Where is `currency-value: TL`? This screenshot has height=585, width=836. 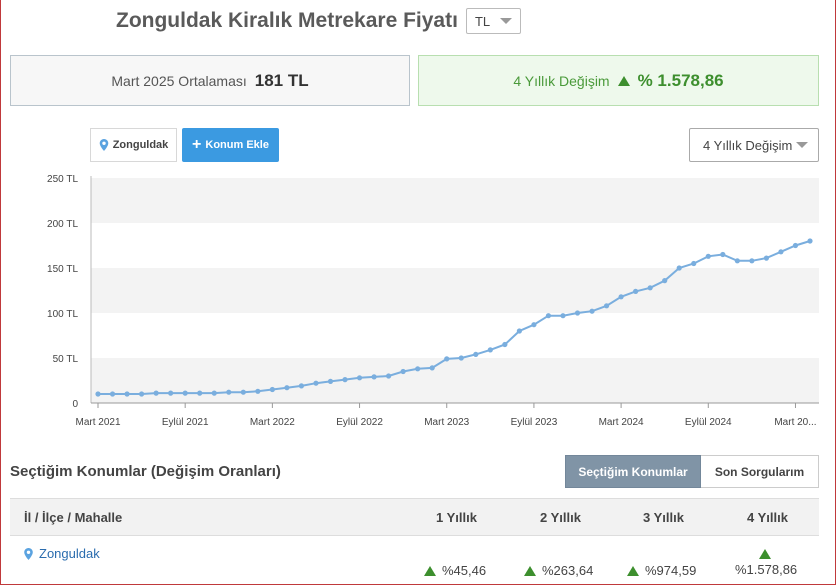 currency-value: TL is located at coordinates (482, 21).